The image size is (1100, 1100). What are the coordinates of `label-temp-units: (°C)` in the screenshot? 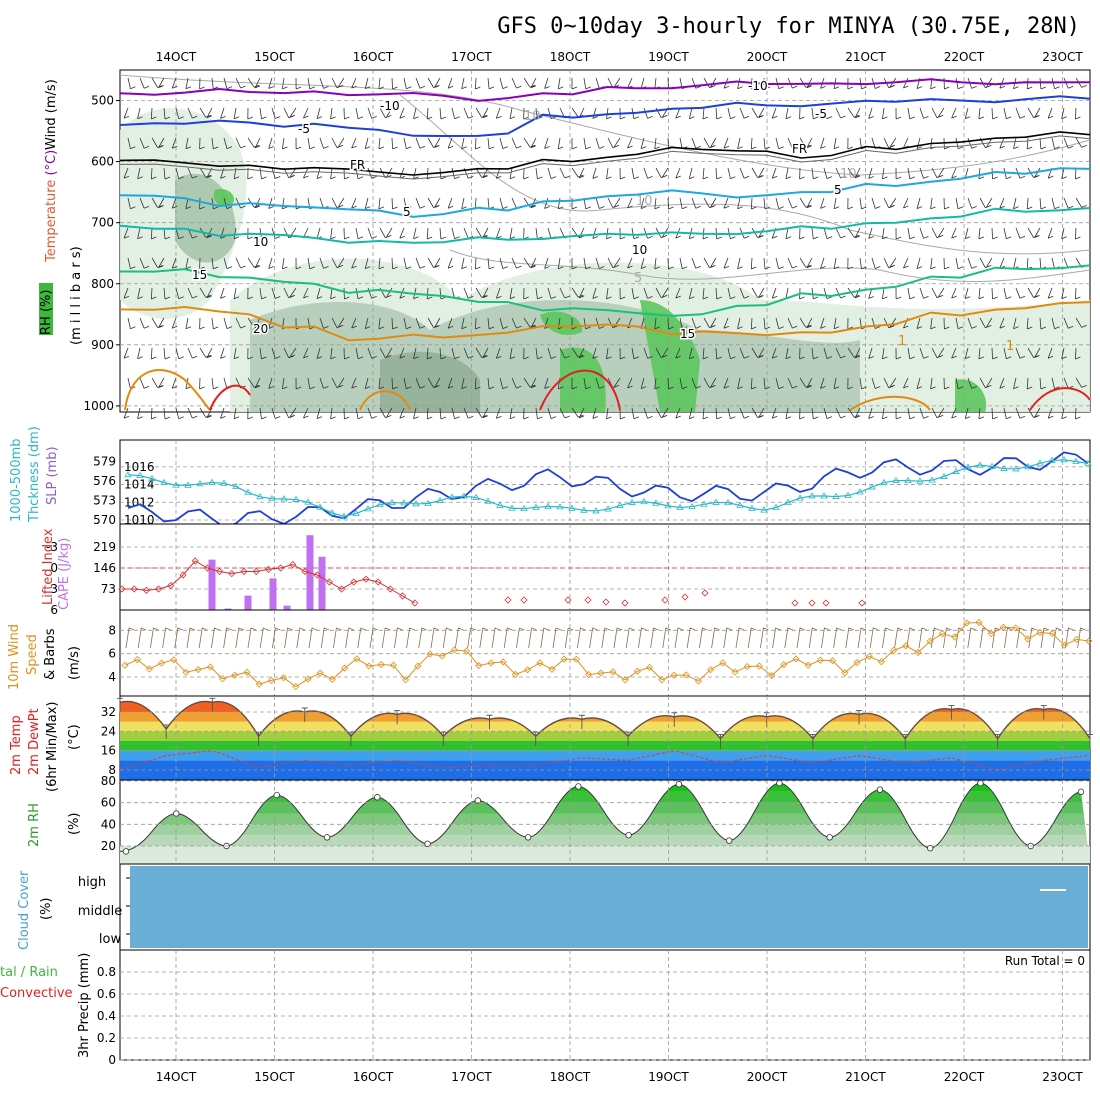 It's located at (74, 737).